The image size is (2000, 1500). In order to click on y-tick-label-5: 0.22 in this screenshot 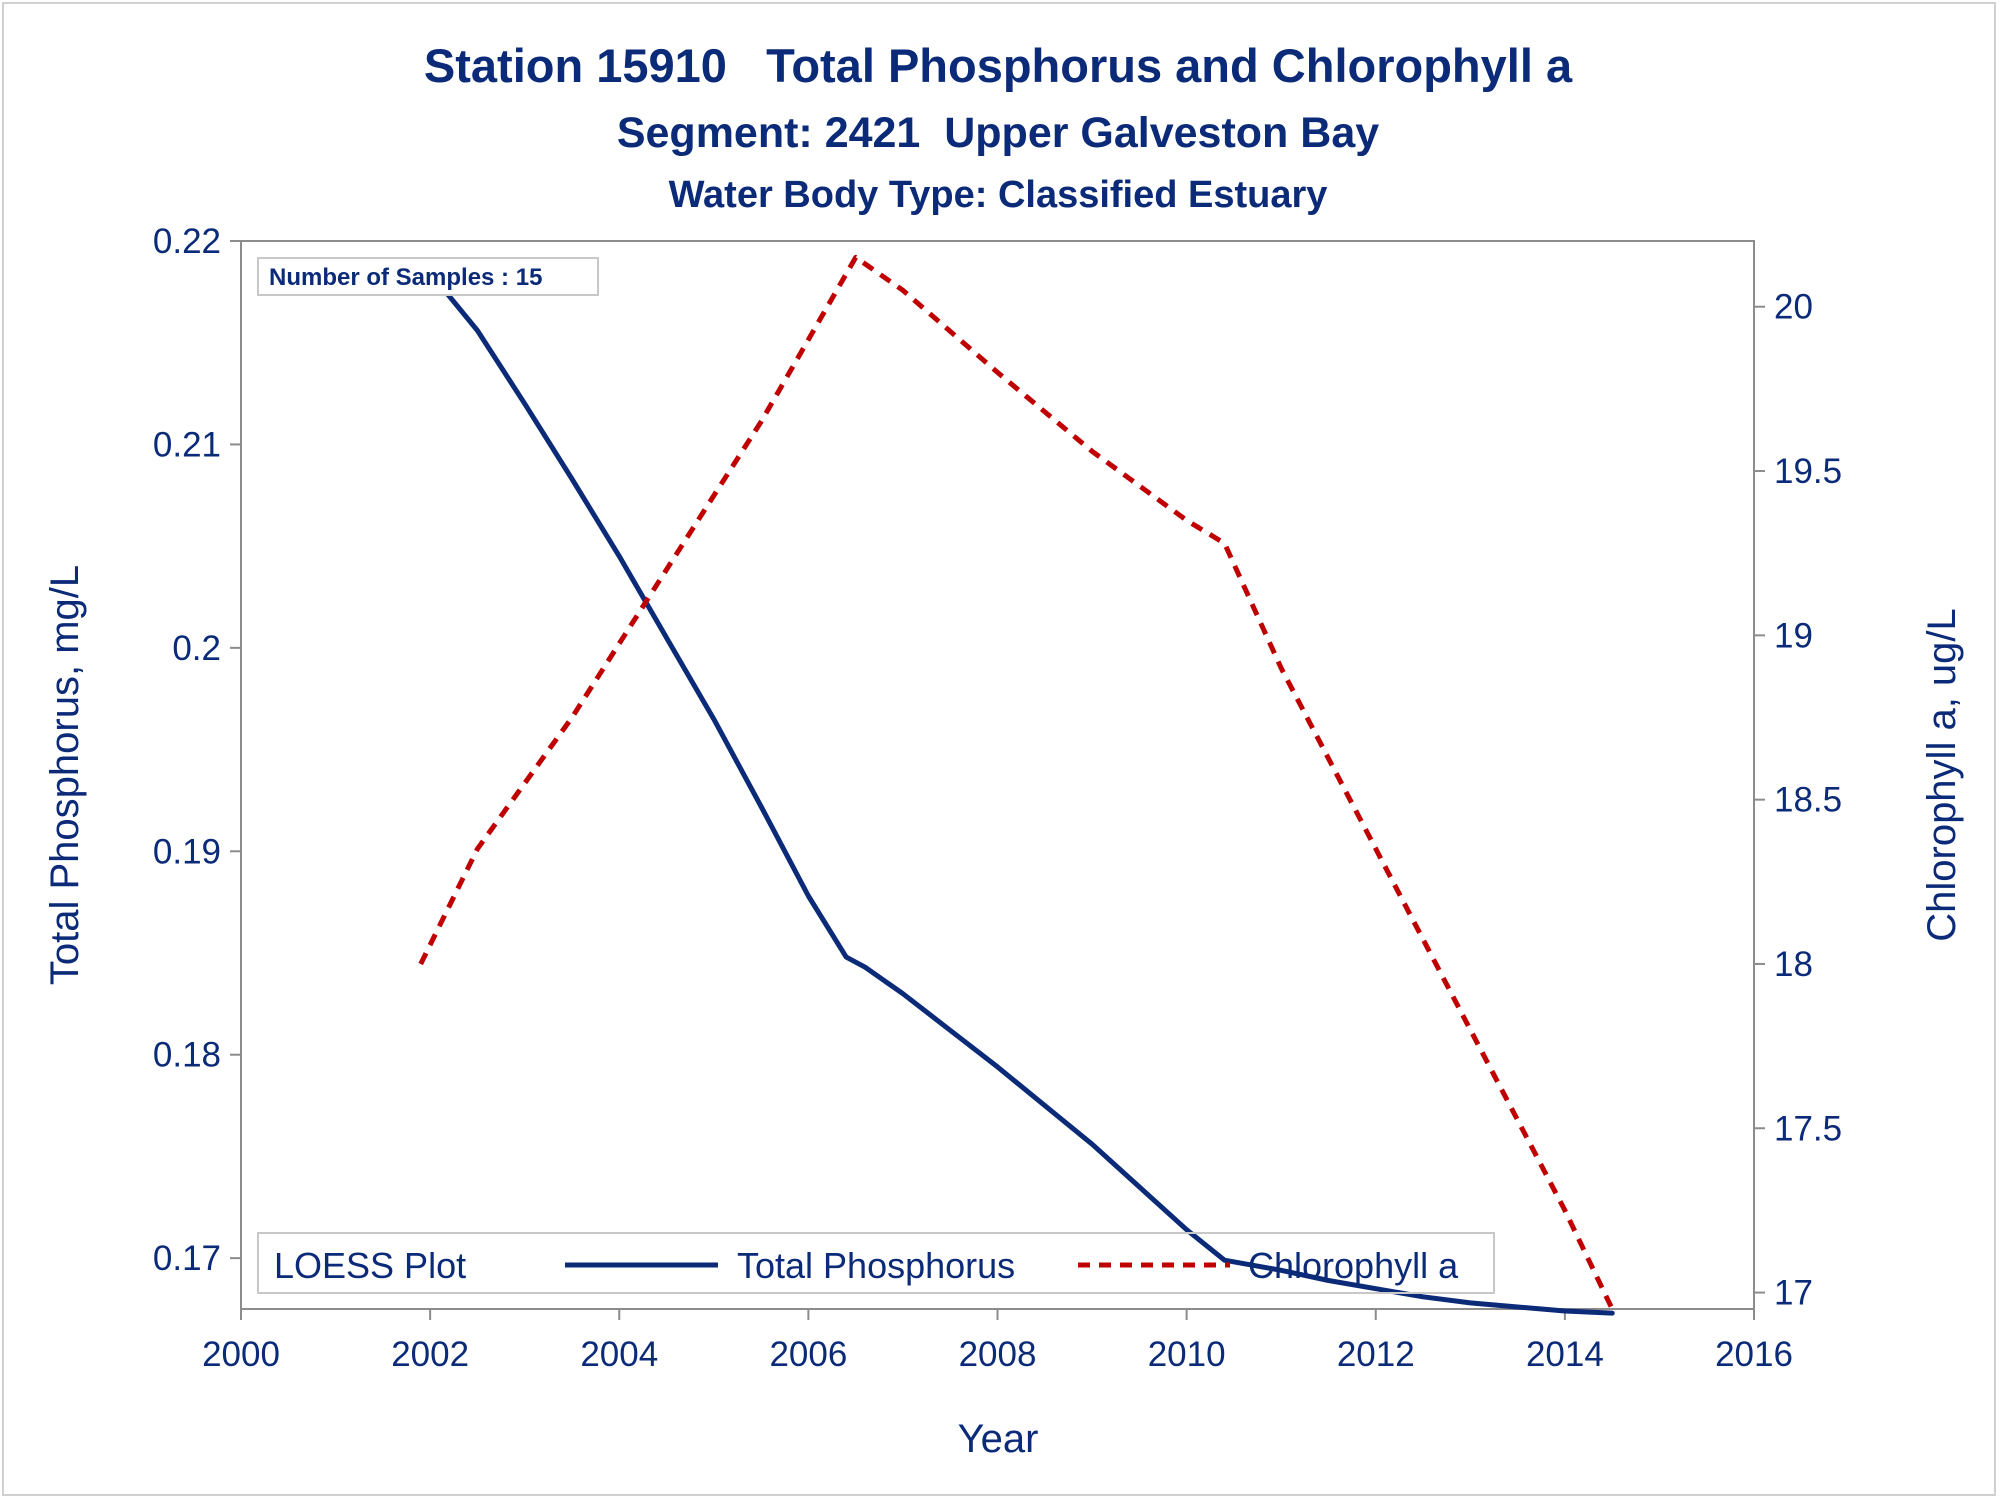, I will do `click(187, 241)`.